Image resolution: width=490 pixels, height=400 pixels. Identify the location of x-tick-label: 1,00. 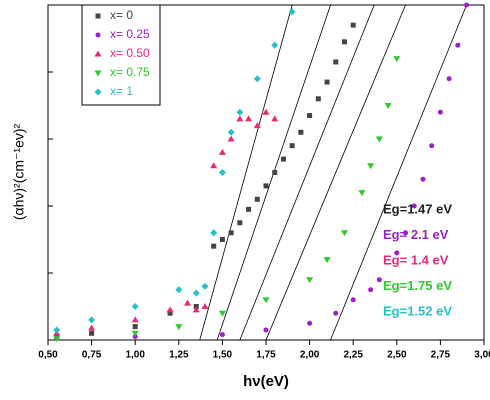
(135, 355).